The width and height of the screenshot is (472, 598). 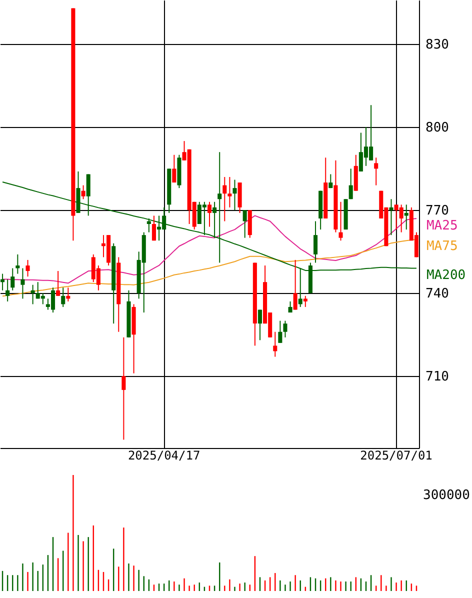 I want to click on y-tick-label: 830, so click(x=437, y=45).